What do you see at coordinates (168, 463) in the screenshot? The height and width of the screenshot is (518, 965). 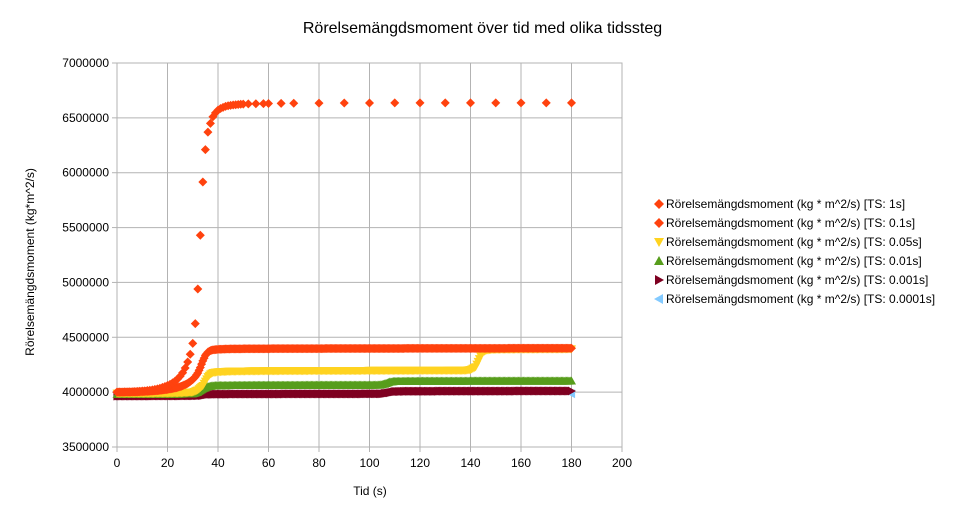 I see `x-tick-label: 20` at bounding box center [168, 463].